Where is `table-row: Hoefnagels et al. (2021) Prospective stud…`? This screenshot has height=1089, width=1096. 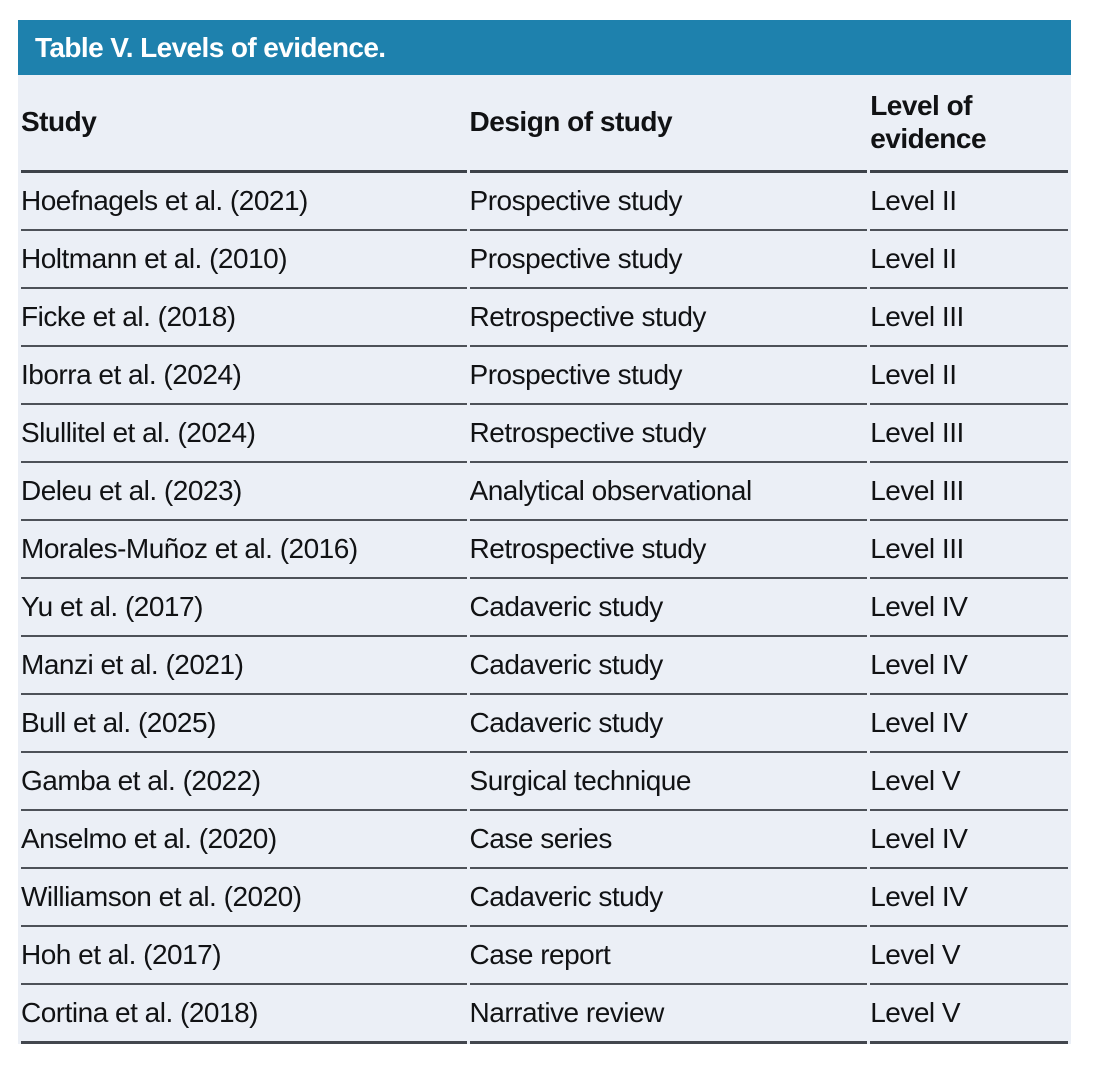 table-row: Hoefnagels et al. (2021) Prospective stud… is located at coordinates (544, 202).